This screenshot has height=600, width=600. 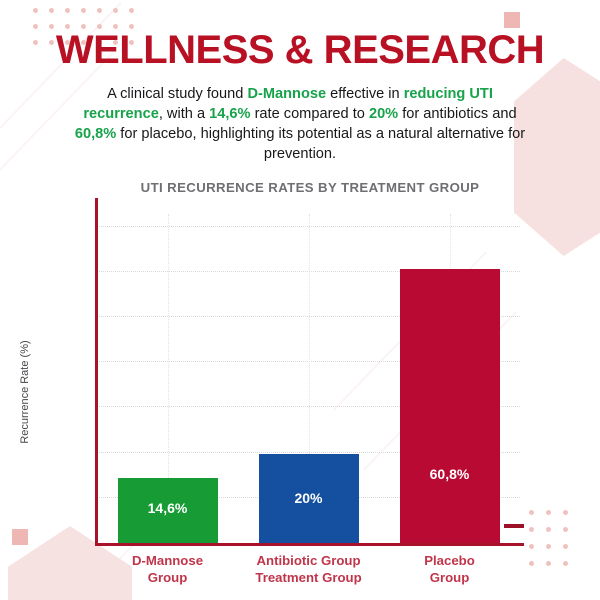 I want to click on bar: 14,6%, so click(x=167, y=511).